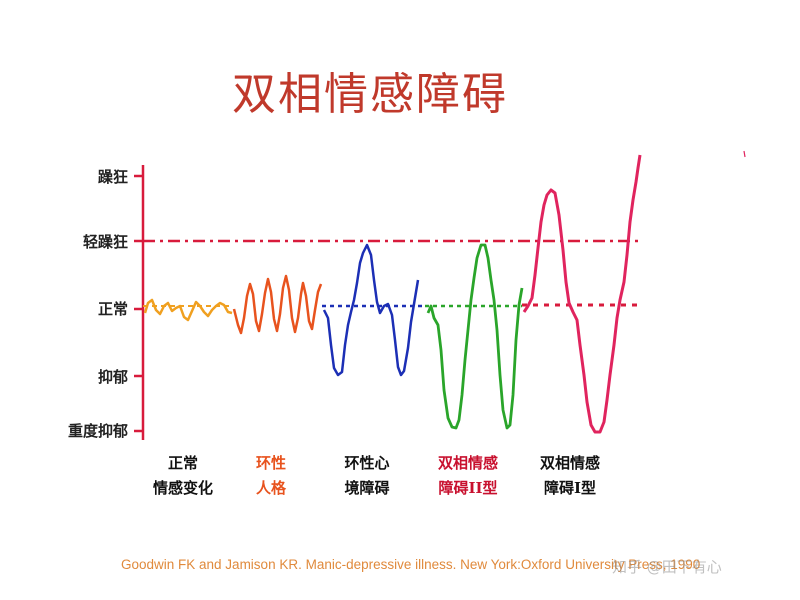 The height and width of the screenshot is (600, 800). Describe the element at coordinates (271, 476) in the screenshot. I see `category-cyclothymic-personality: 环性 人格` at that location.